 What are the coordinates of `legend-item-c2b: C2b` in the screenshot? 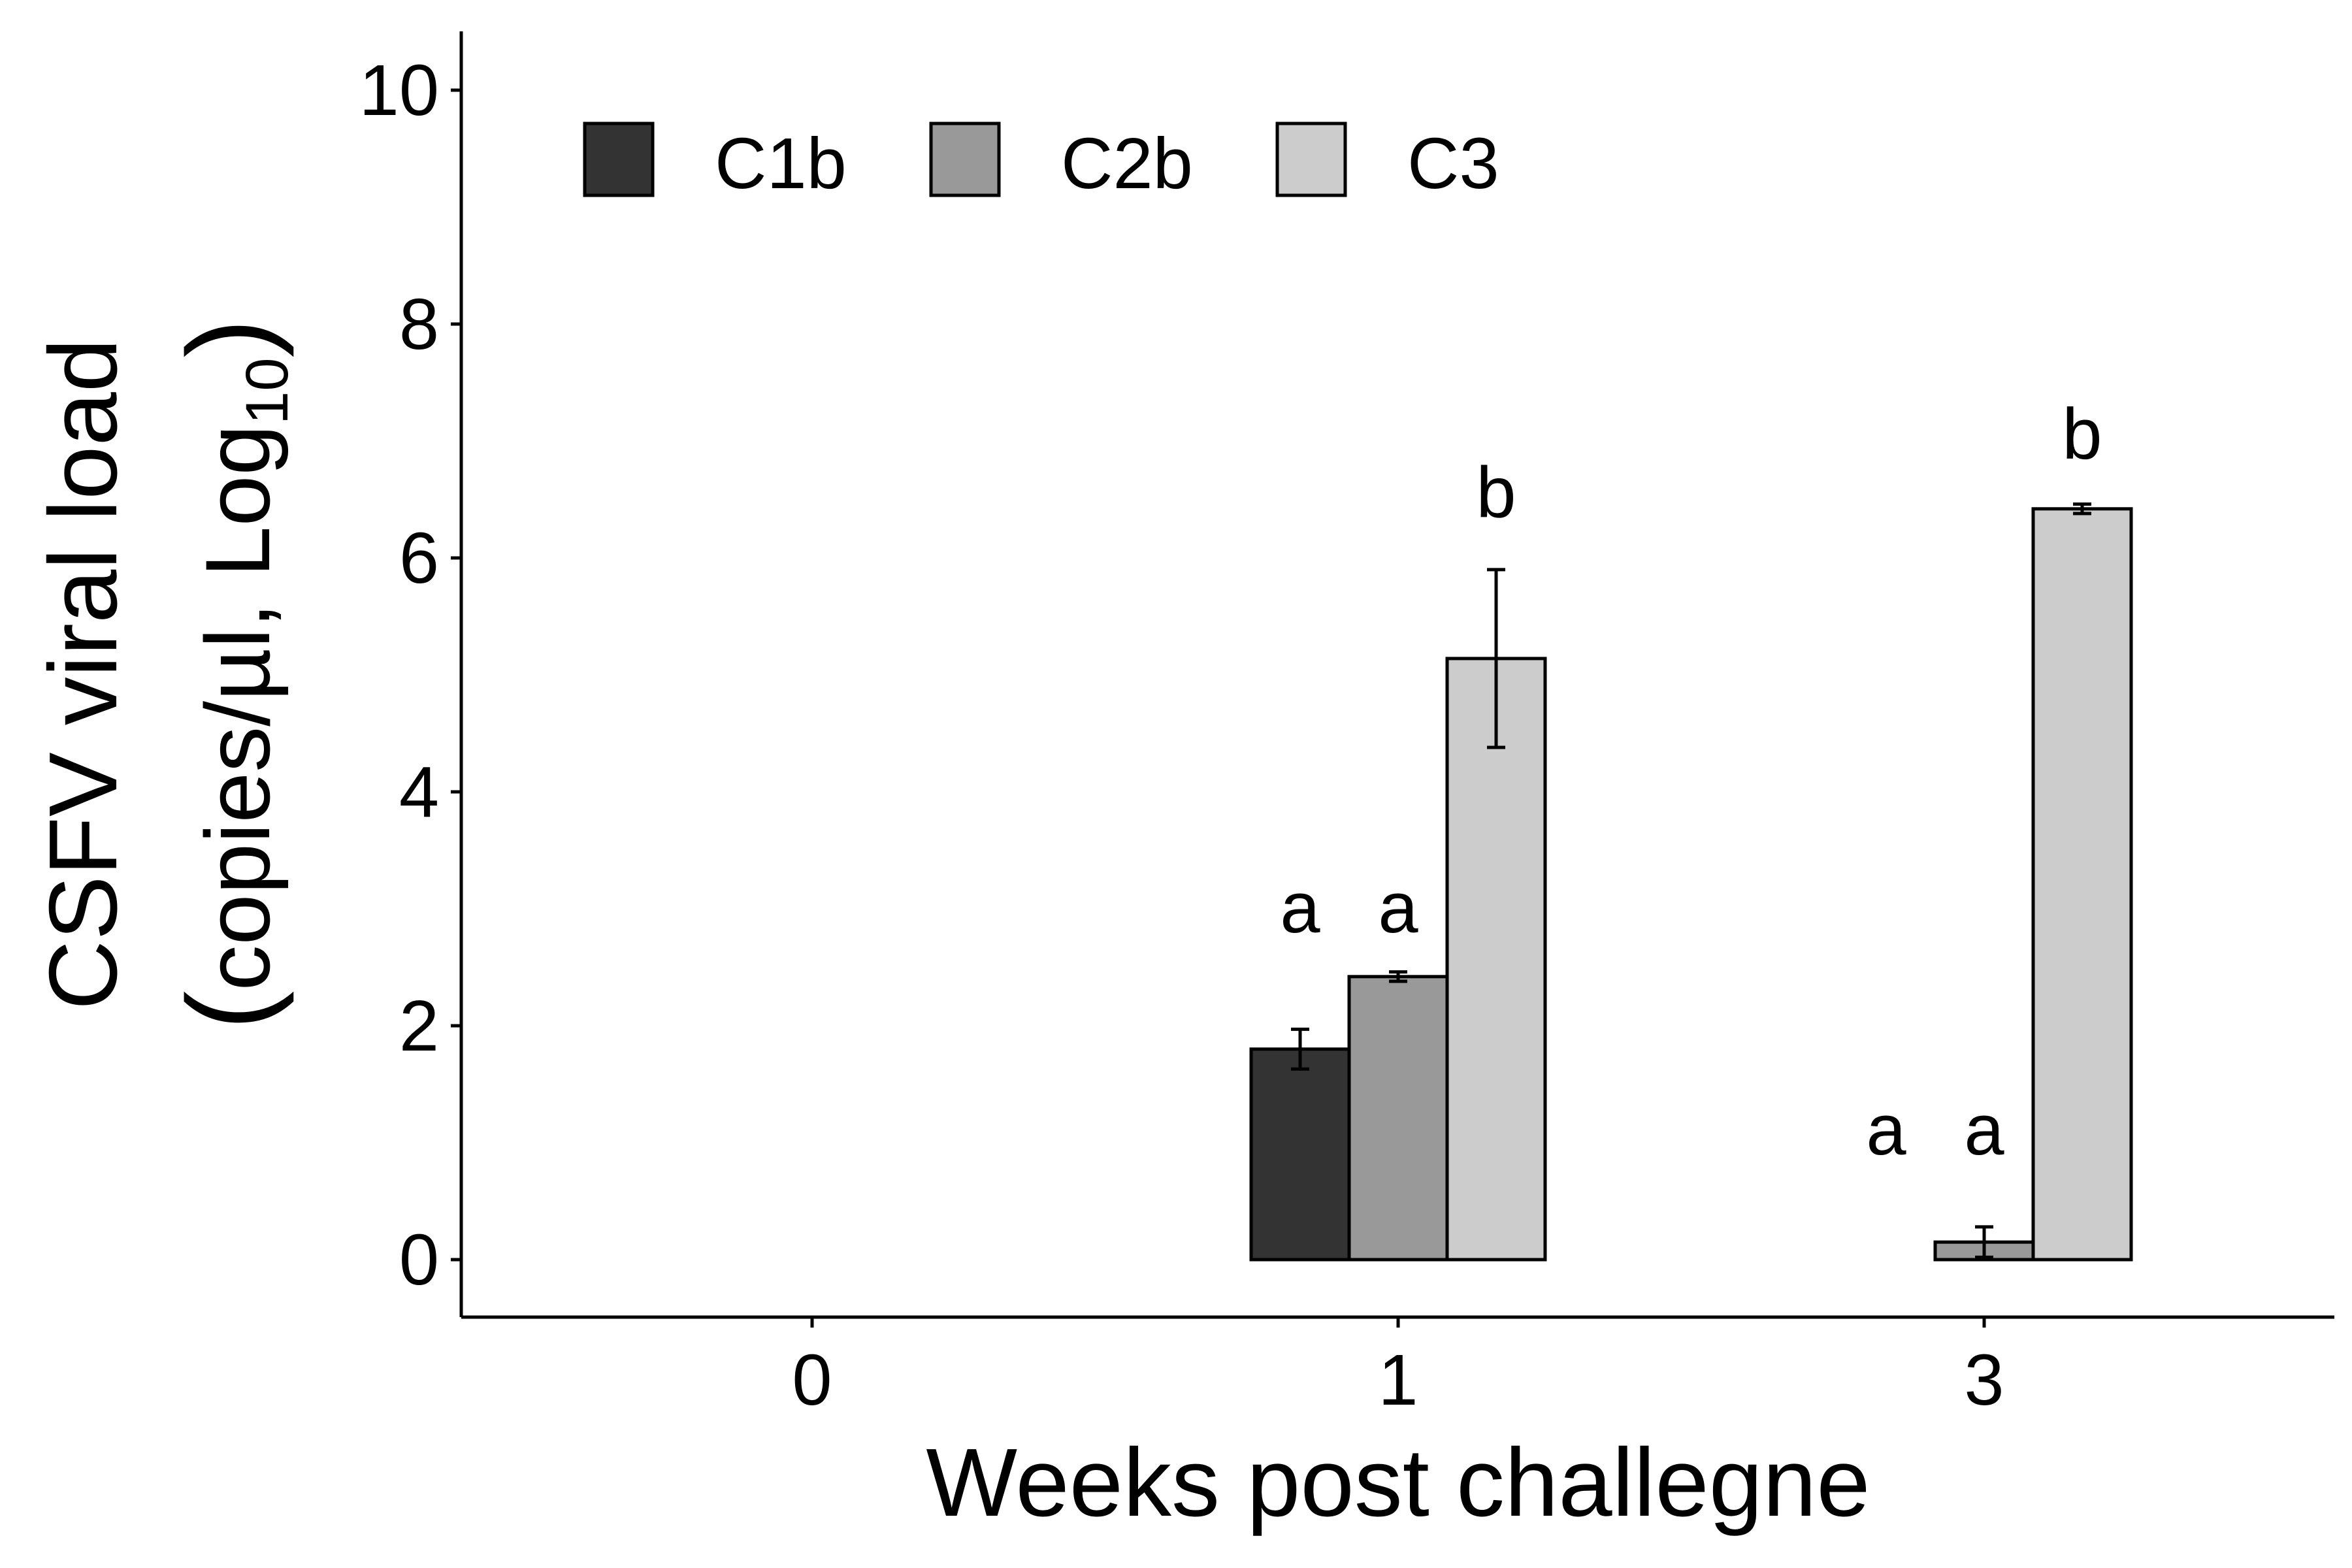 It's located at (1061, 163).